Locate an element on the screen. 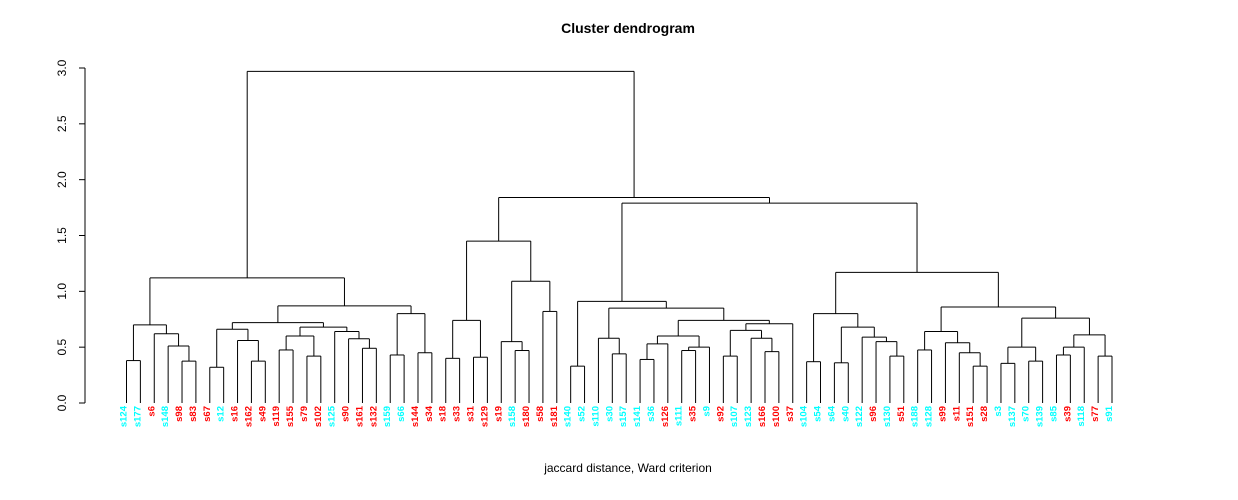 Image resolution: width=1238 pixels, height=500 pixels. leaf-label: s99 is located at coordinates (942, 414).